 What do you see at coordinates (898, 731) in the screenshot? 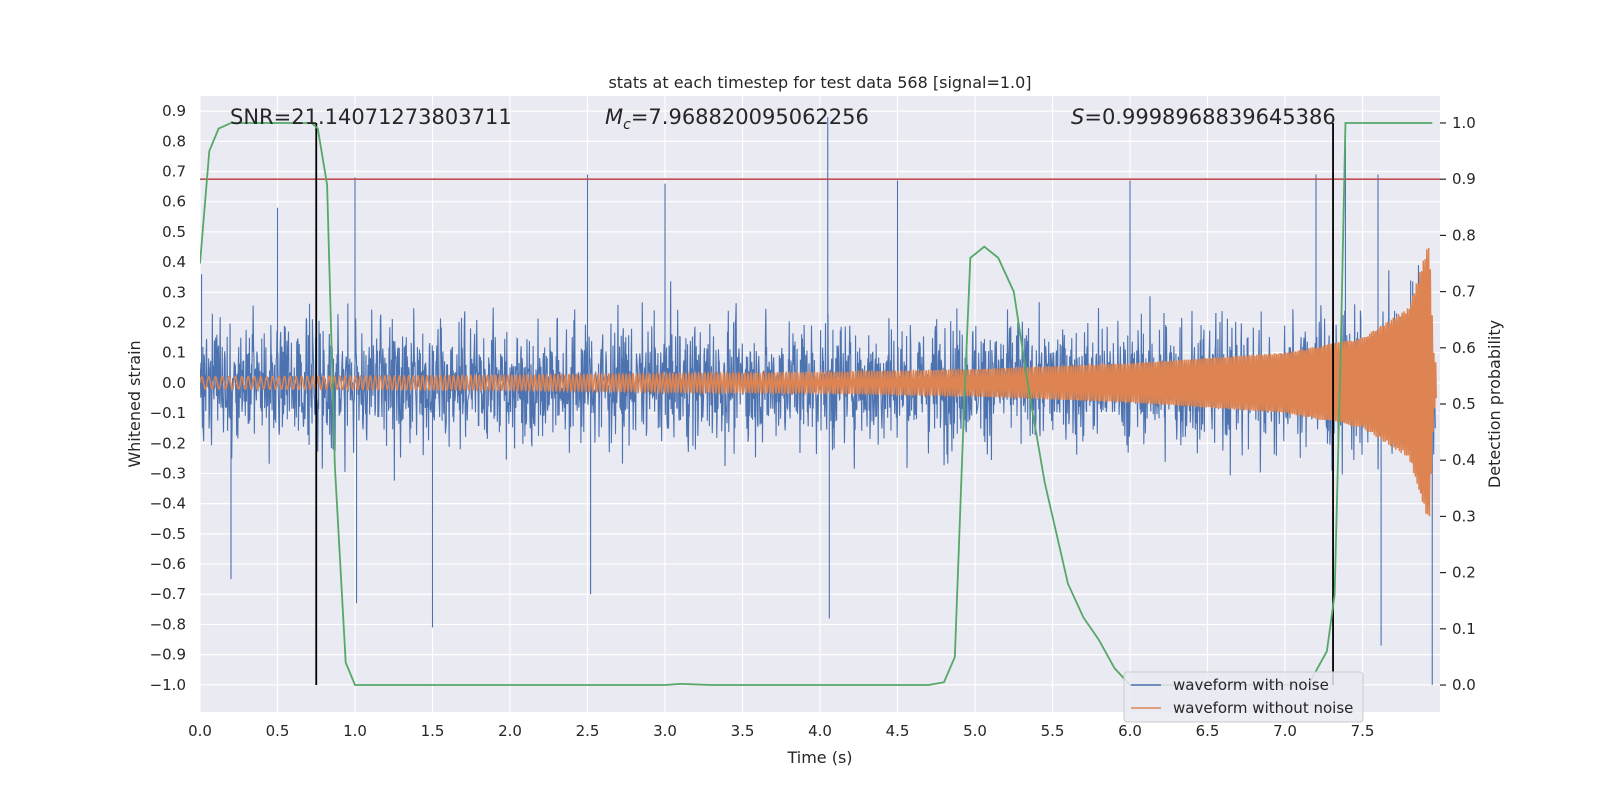
I see `x-tick-label: 4.5` at bounding box center [898, 731].